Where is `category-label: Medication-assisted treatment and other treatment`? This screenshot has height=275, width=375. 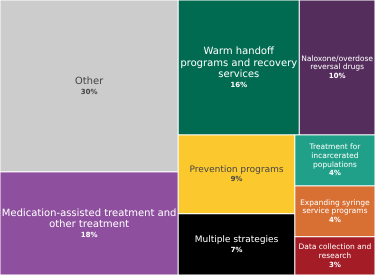 category-label: Medication-assisted treatment and other treatment is located at coordinates (89, 219).